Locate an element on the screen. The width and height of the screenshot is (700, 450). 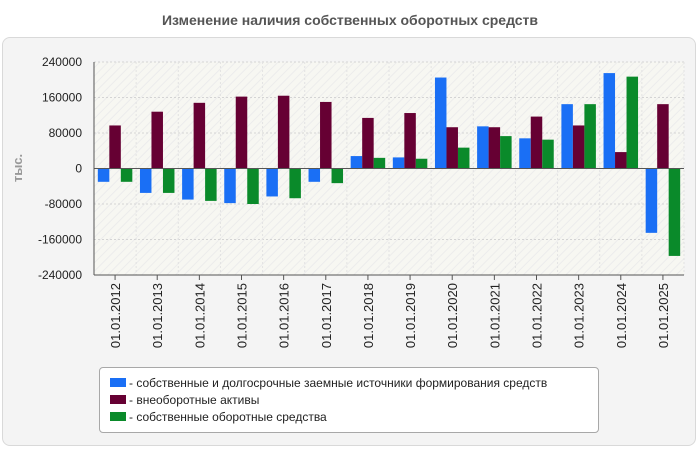
x-tick-label: 01.01.2023 is located at coordinates (579, 315).